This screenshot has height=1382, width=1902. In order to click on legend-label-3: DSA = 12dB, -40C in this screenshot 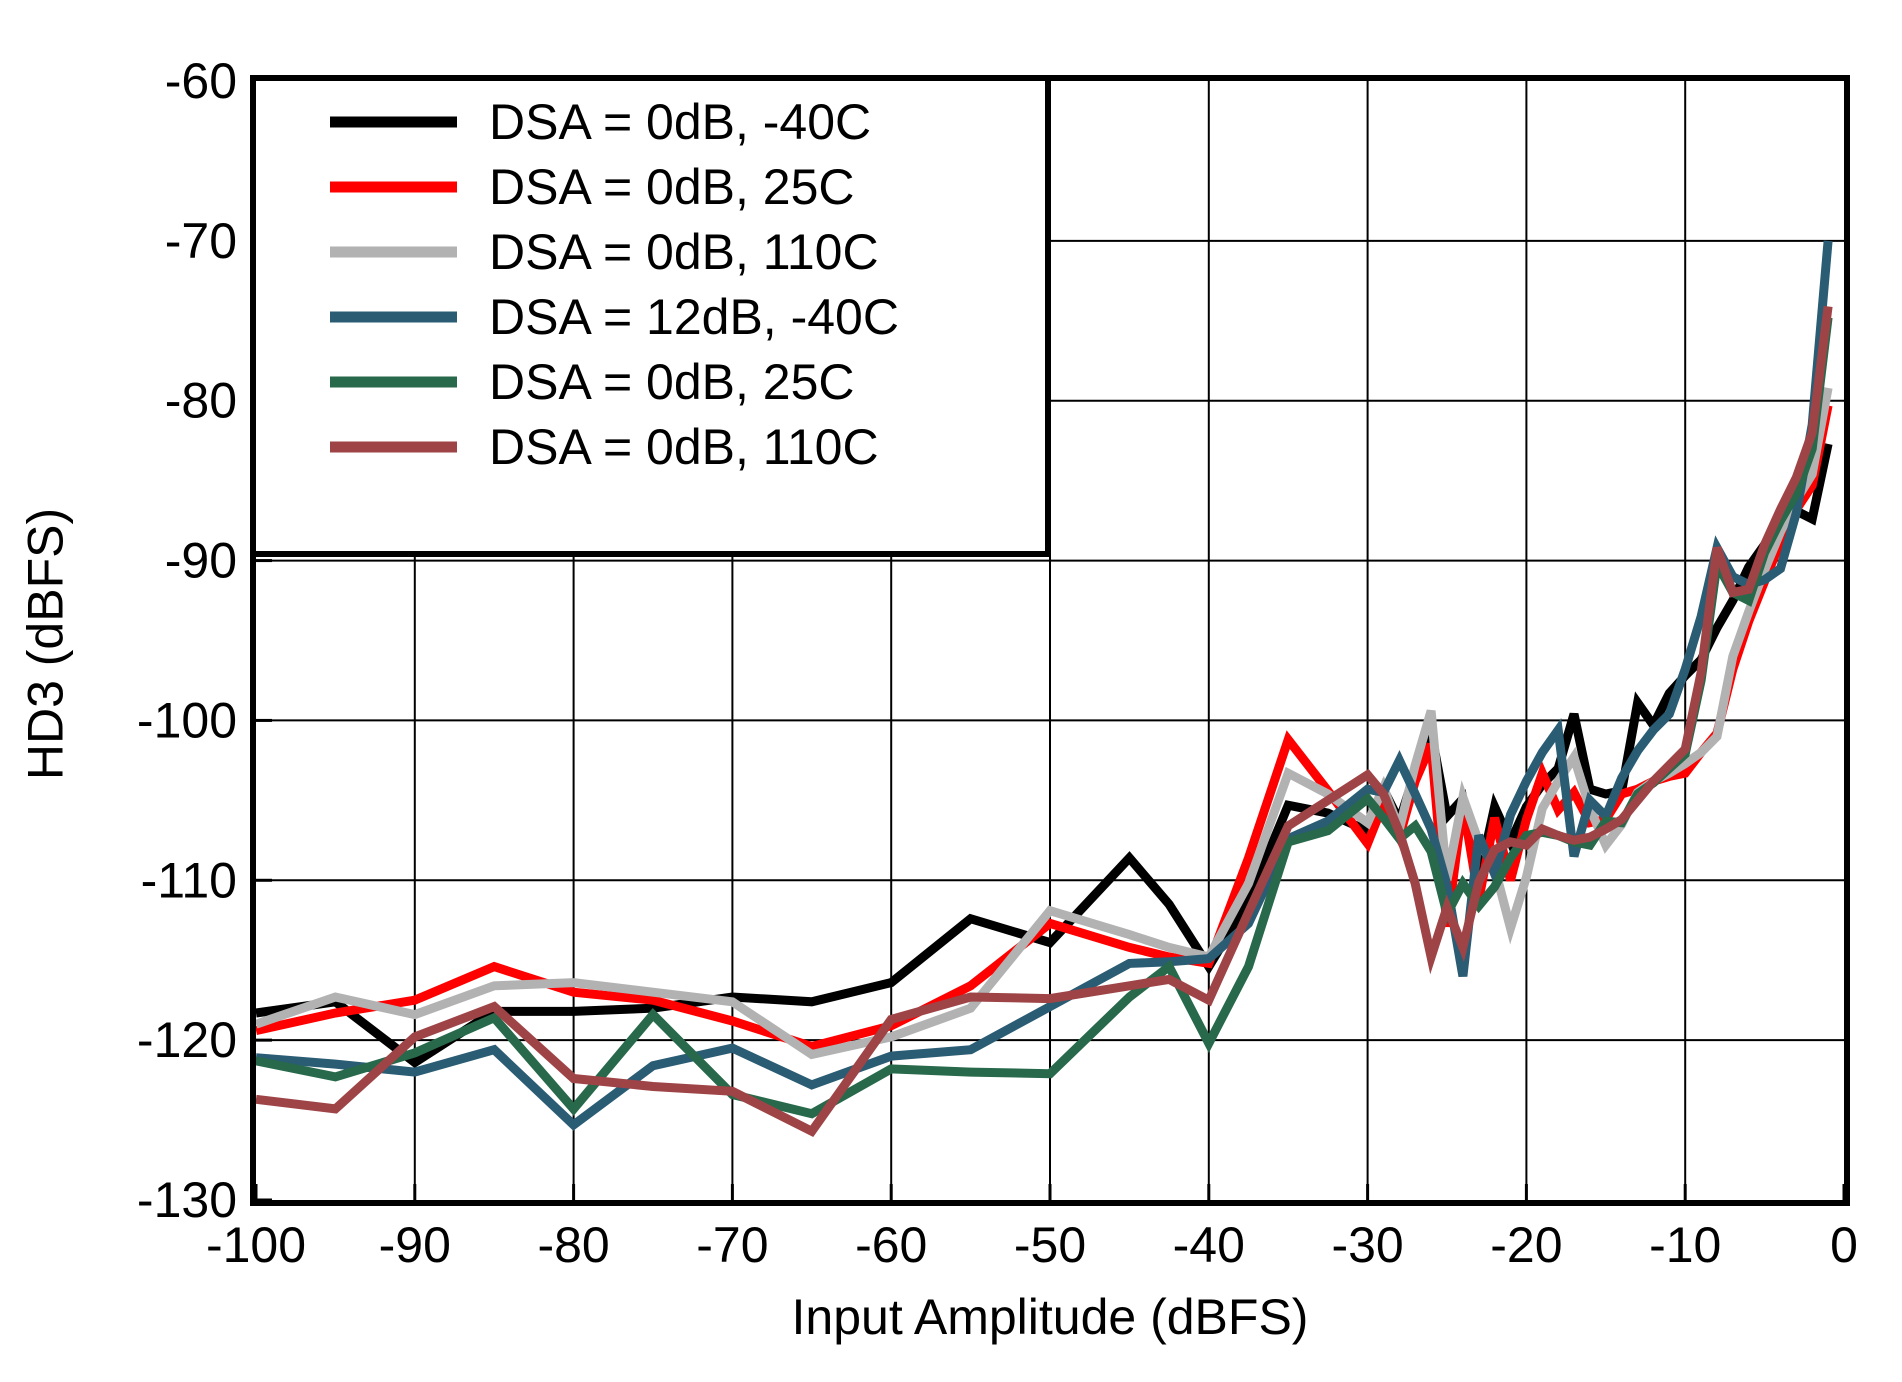, I will do `click(694, 317)`.